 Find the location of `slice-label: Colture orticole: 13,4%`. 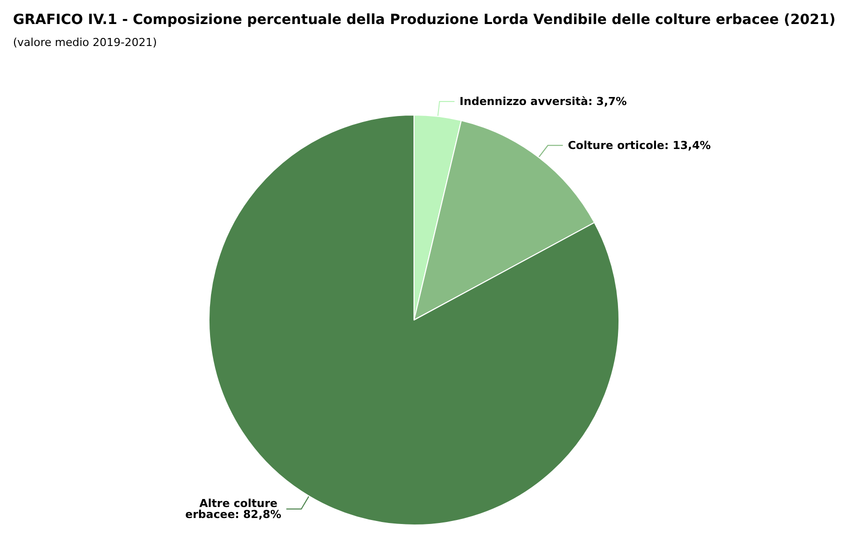

slice-label: Colture orticole: 13,4% is located at coordinates (639, 145).